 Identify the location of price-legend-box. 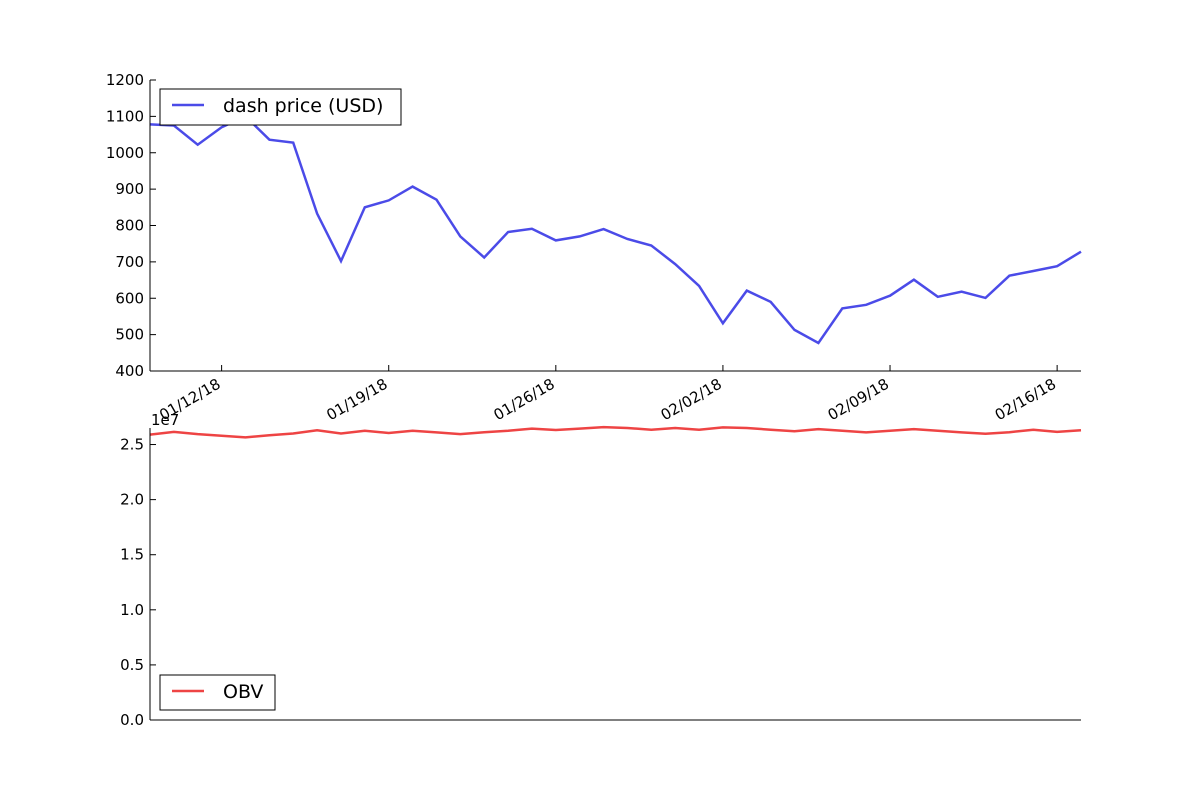
(280, 107).